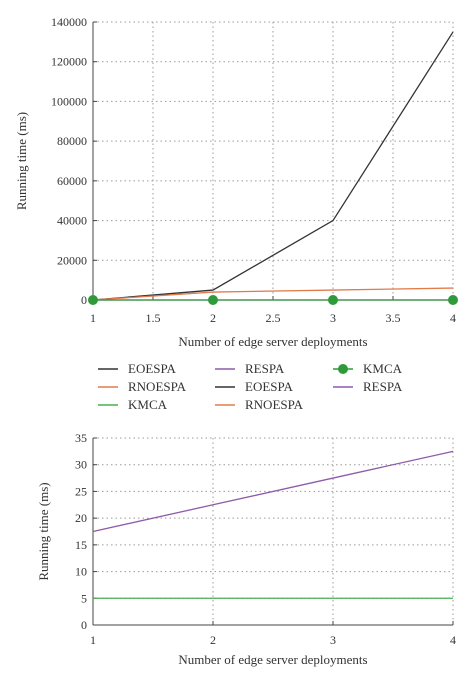 The height and width of the screenshot is (684, 474). Describe the element at coordinates (72, 260) in the screenshot. I see `y-tick-label: 20000` at that location.